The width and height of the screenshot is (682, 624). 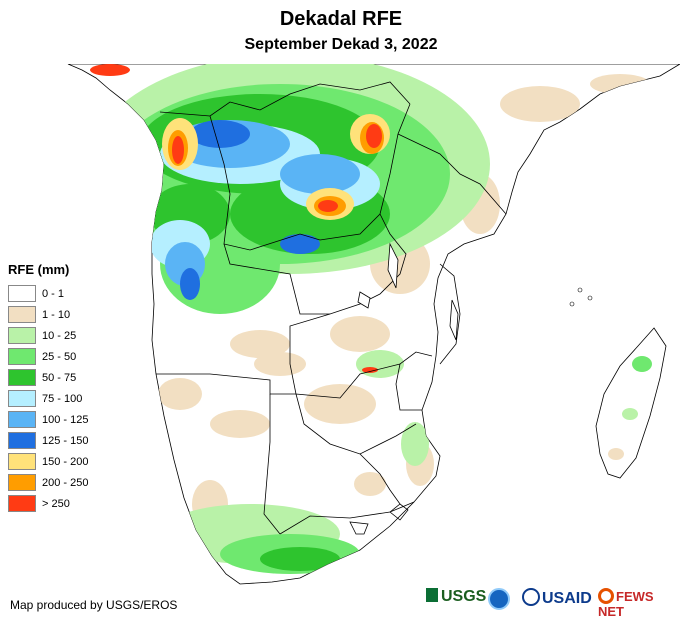 I want to click on usgs-logo: USGS, so click(x=456, y=597).